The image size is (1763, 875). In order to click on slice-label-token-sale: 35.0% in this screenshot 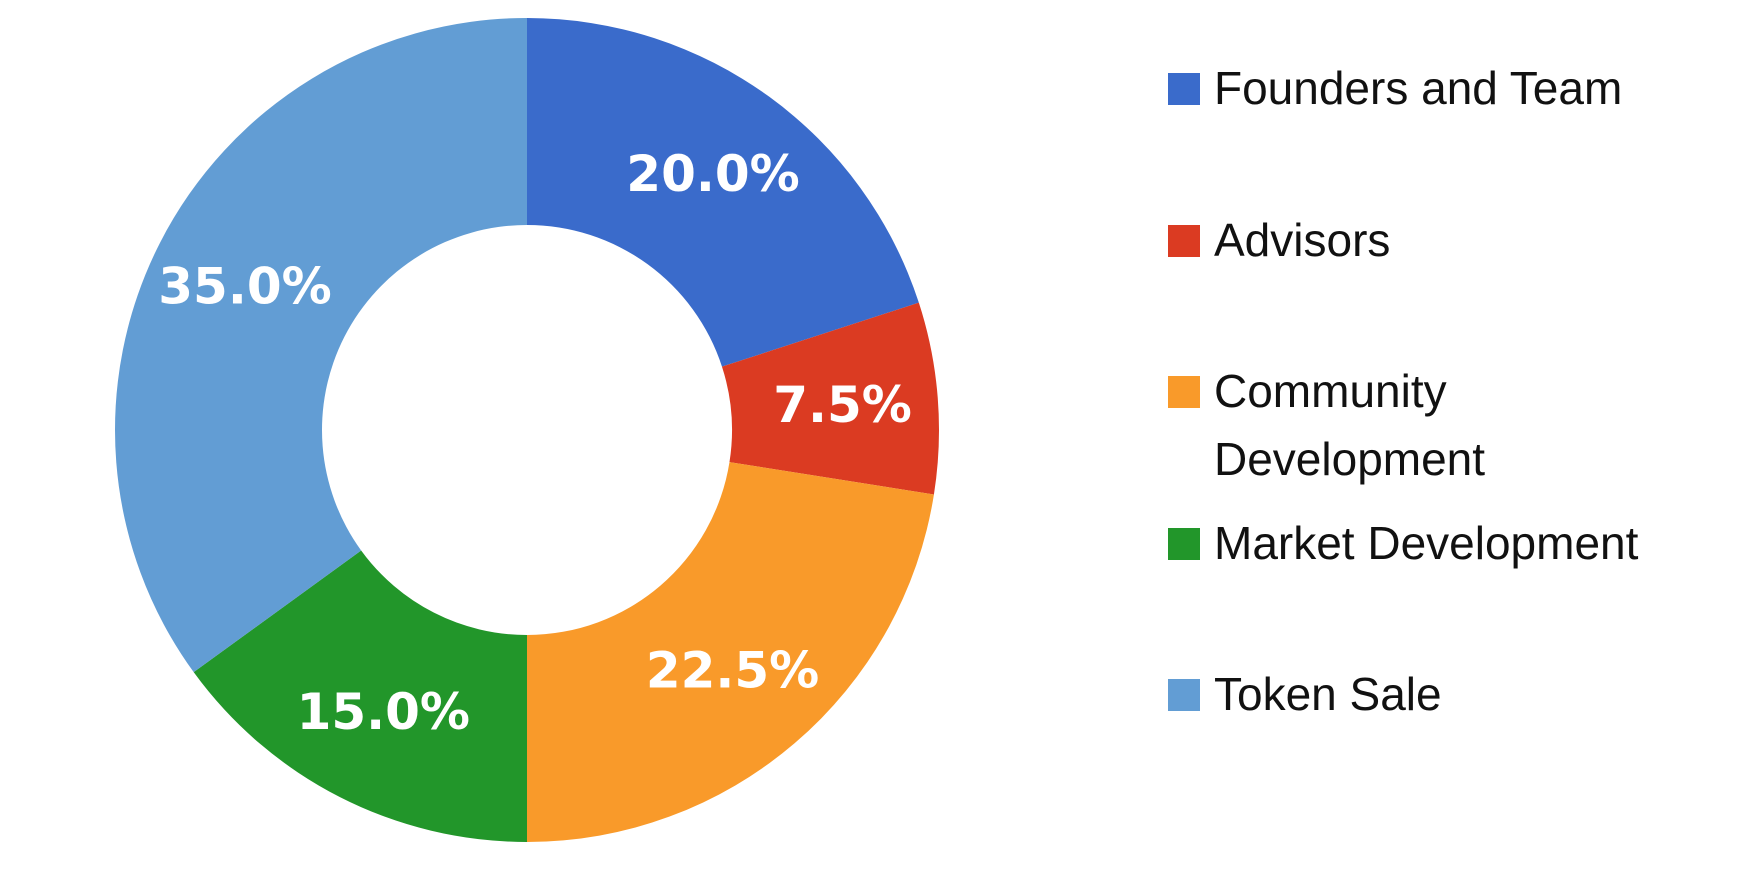, I will do `click(244, 286)`.